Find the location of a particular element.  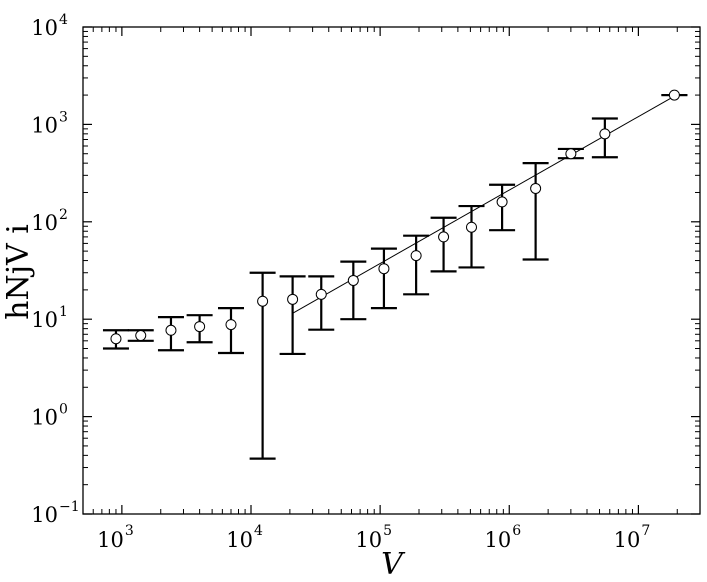

y-tick-label-exponent: −1 is located at coordinates (69, 507).